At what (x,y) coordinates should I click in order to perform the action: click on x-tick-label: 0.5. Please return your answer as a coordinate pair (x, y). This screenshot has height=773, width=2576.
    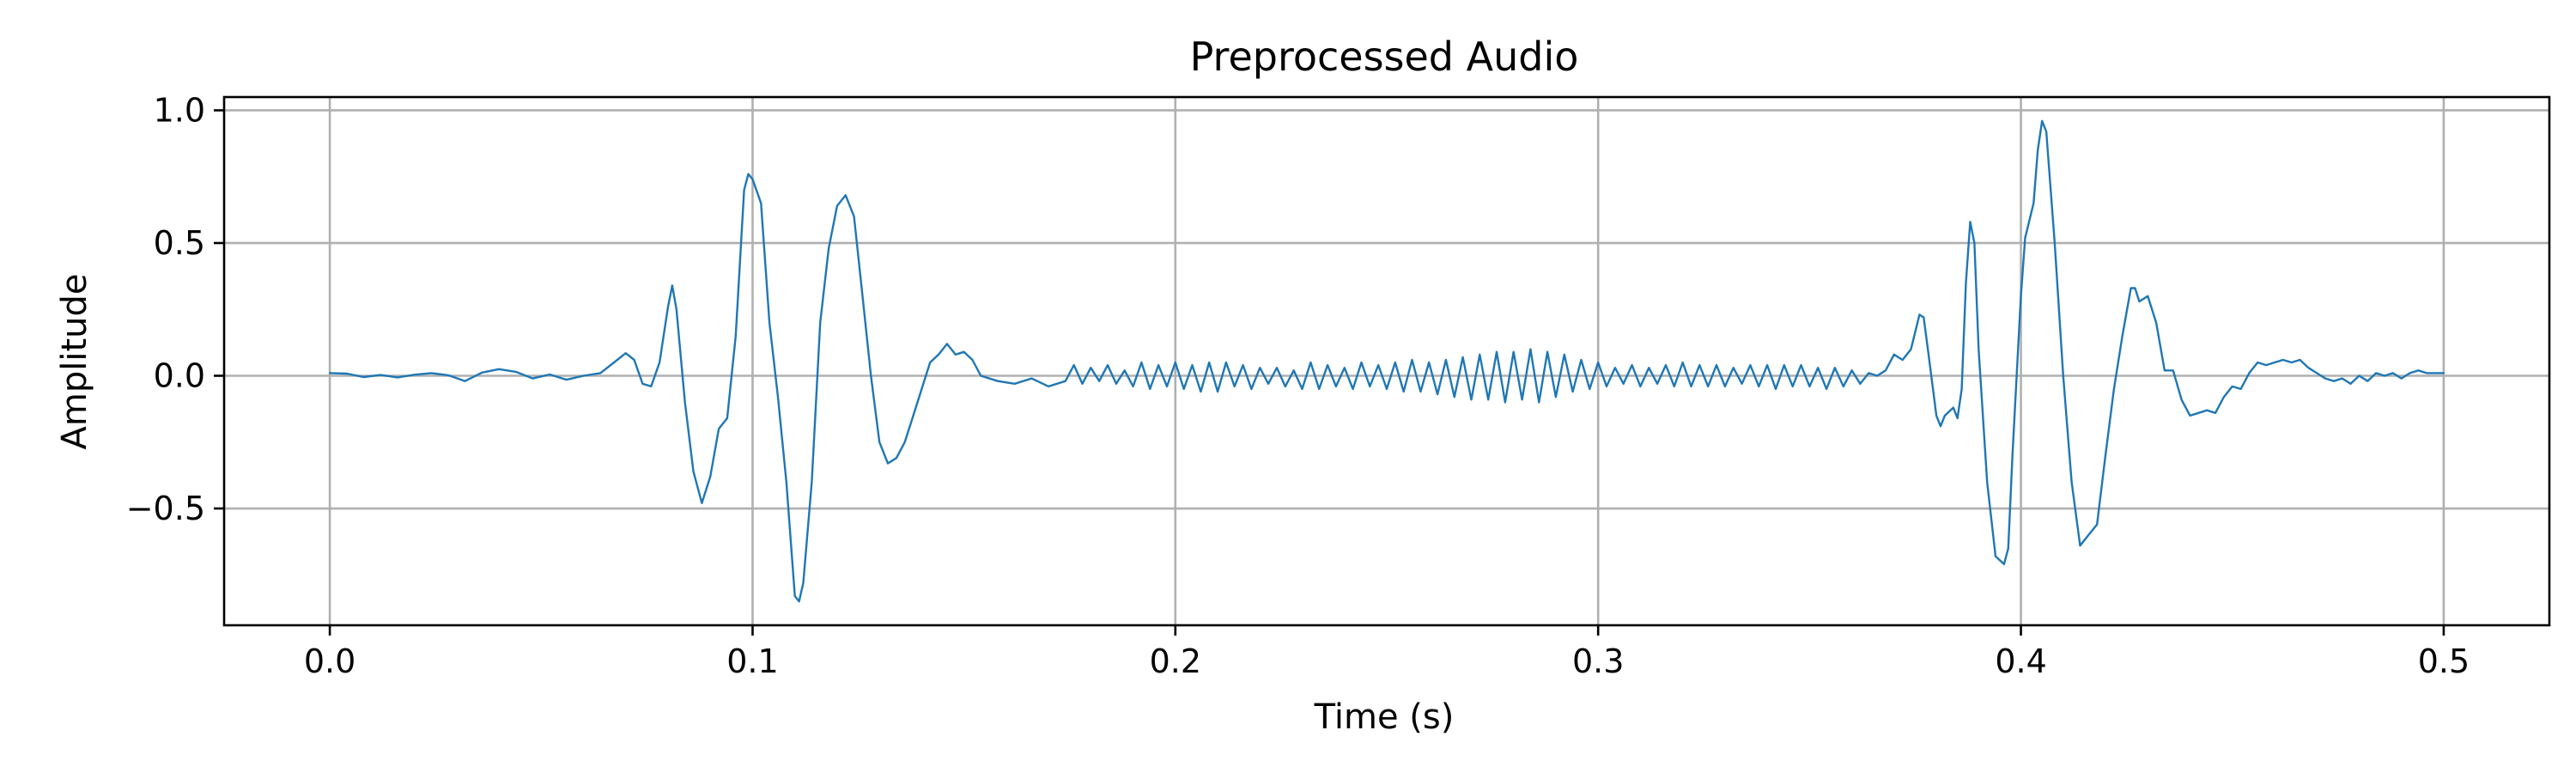
    Looking at the image, I should click on (2444, 661).